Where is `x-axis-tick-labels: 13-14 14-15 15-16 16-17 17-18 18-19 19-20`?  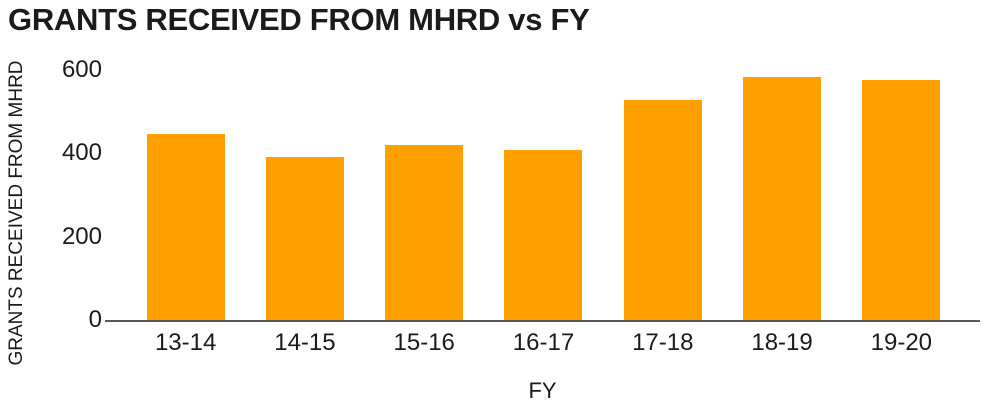
x-axis-tick-labels: 13-14 14-15 15-16 16-17 17-18 18-19 19-20 is located at coordinates (543, 341).